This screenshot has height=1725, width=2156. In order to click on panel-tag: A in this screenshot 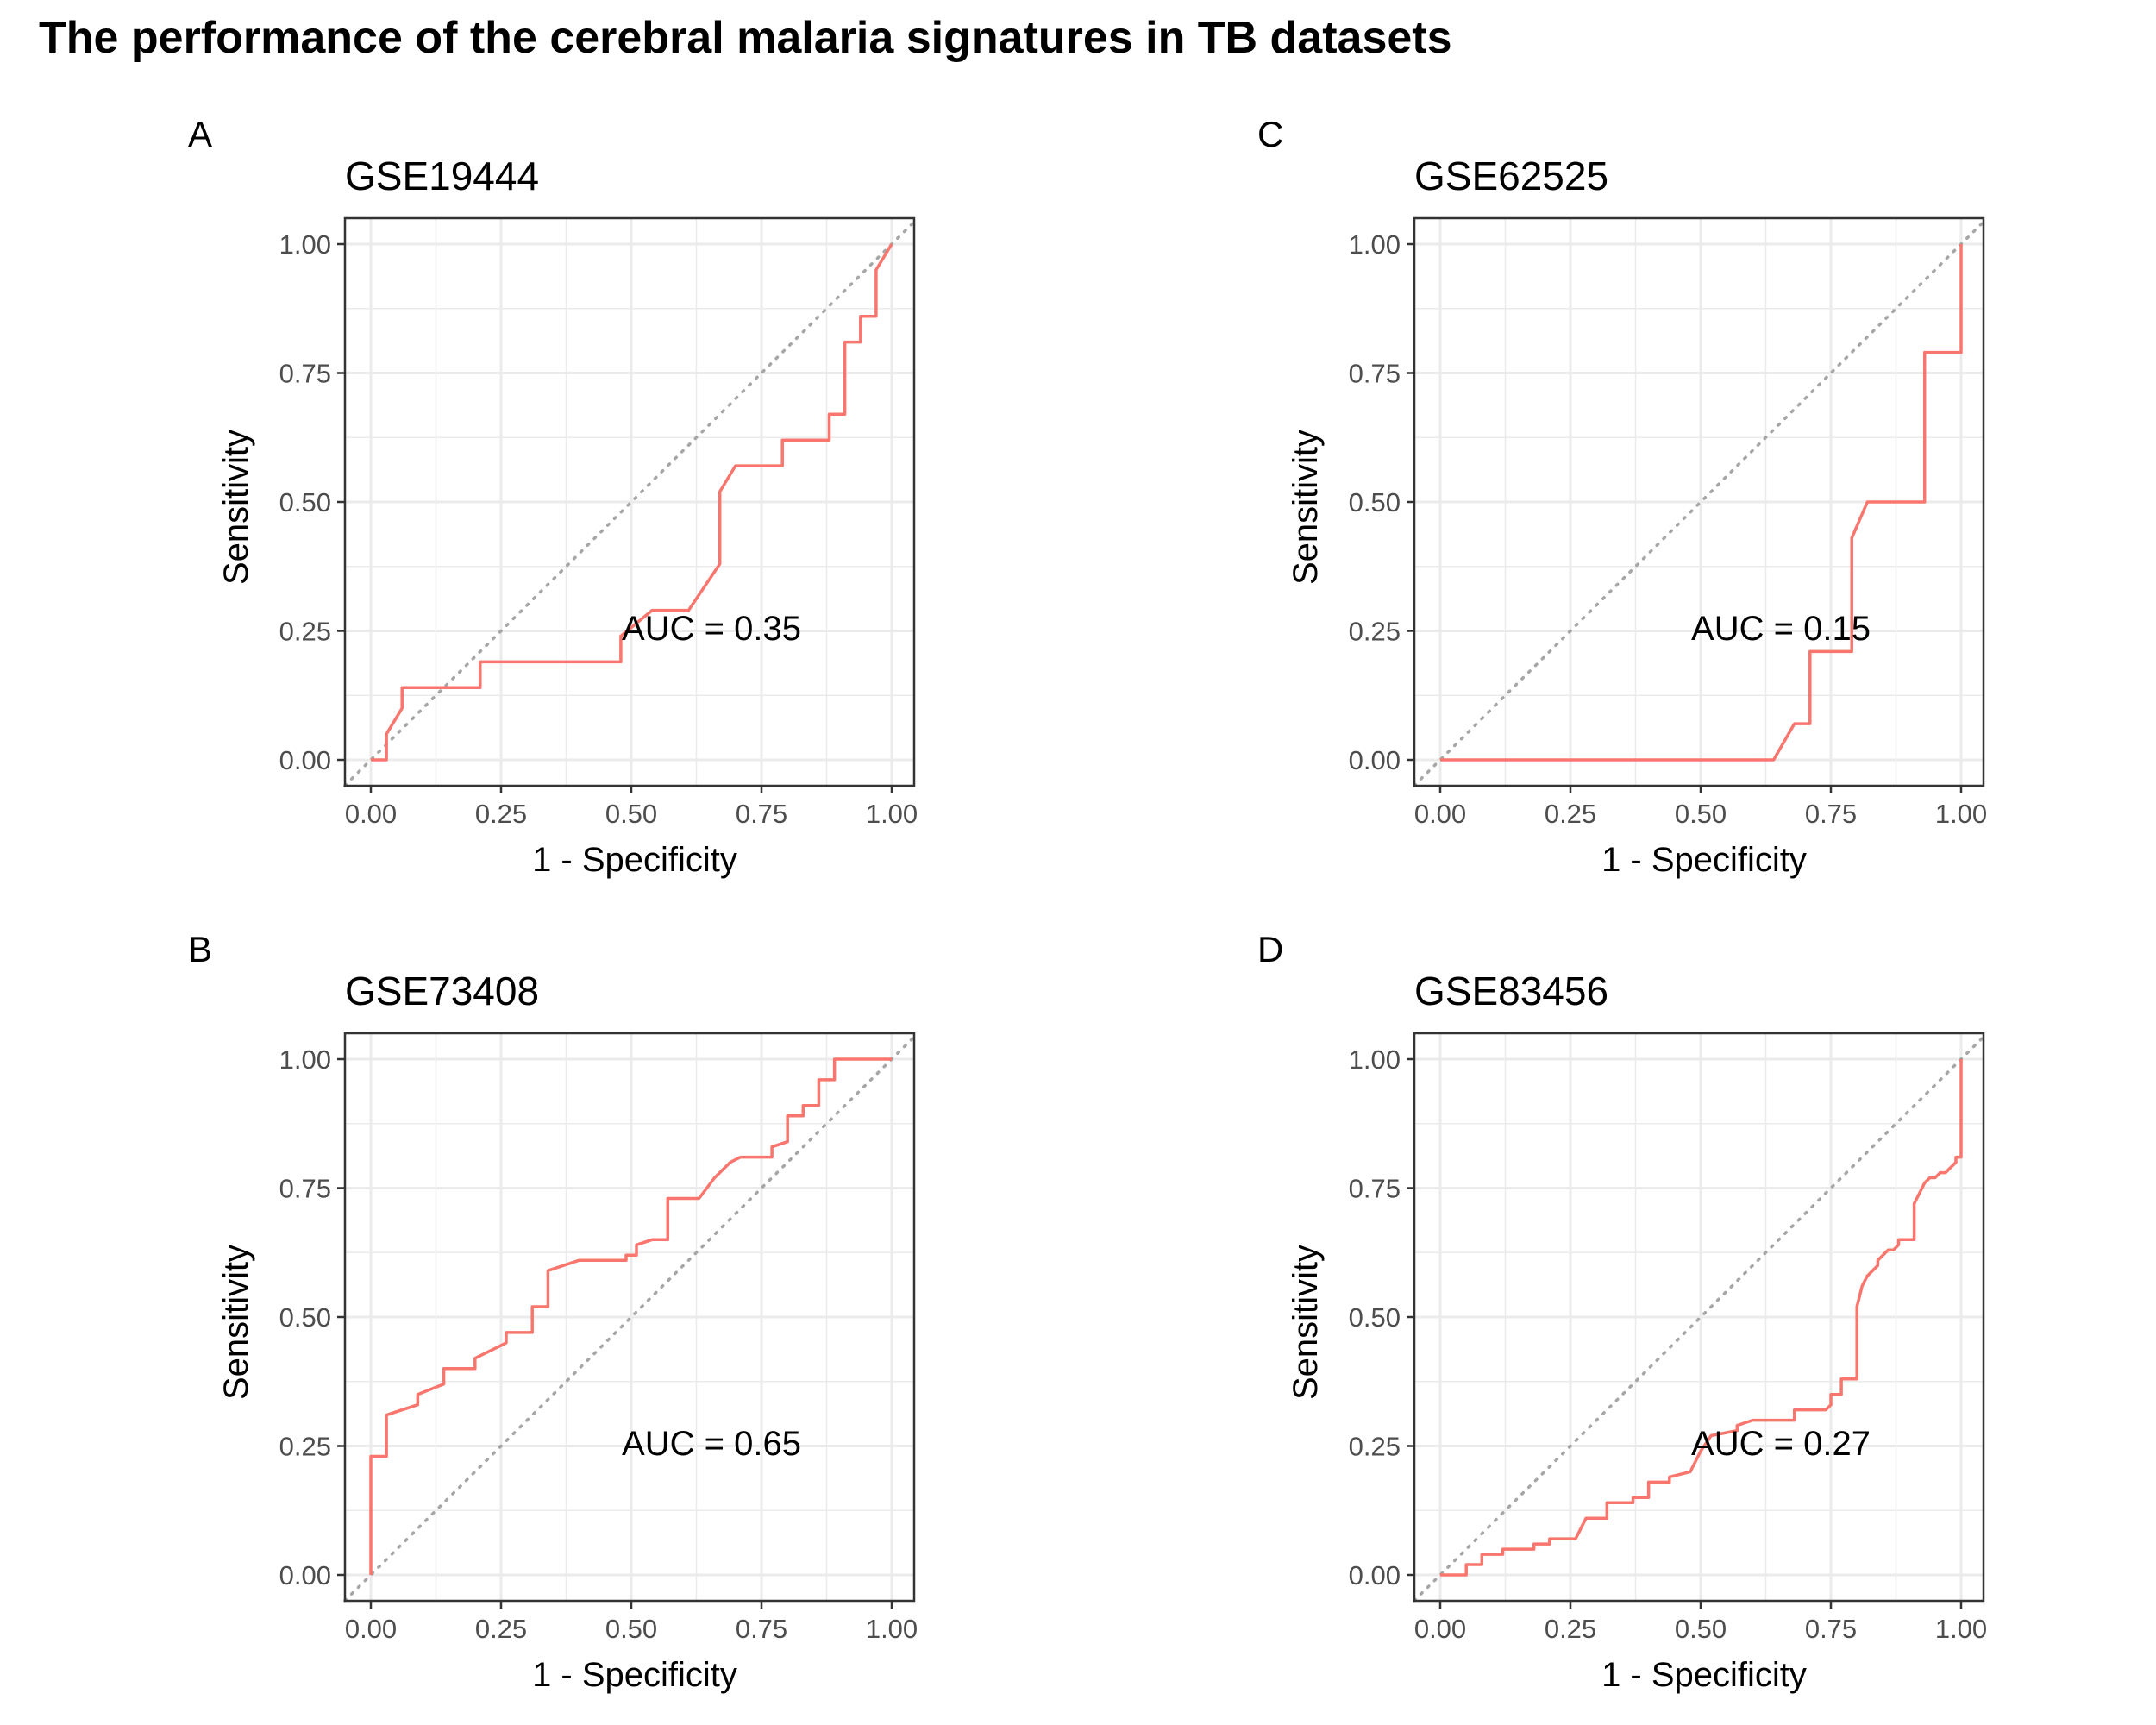, I will do `click(200, 134)`.